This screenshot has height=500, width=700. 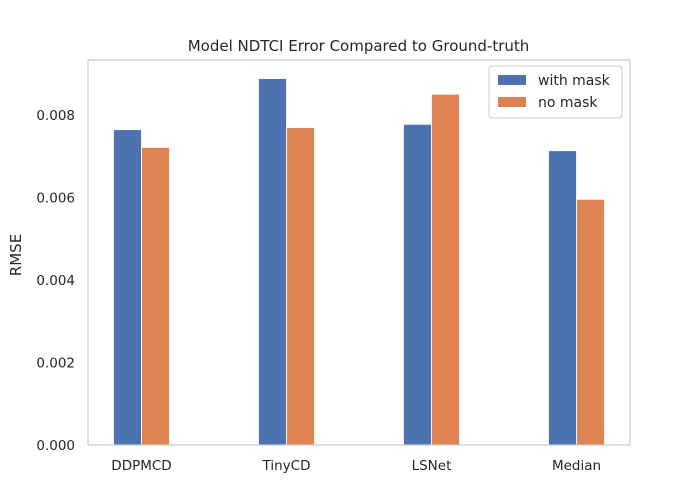 I want to click on y-ticks: 0.000 0.002 0.004 0.006 0.008, so click(x=55, y=281).